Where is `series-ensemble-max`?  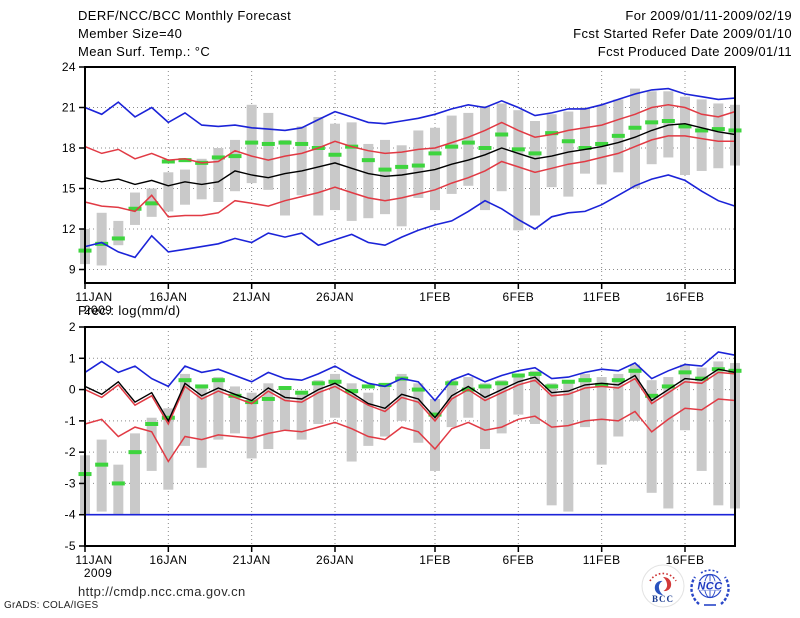 series-ensemble-max is located at coordinates (410, 109).